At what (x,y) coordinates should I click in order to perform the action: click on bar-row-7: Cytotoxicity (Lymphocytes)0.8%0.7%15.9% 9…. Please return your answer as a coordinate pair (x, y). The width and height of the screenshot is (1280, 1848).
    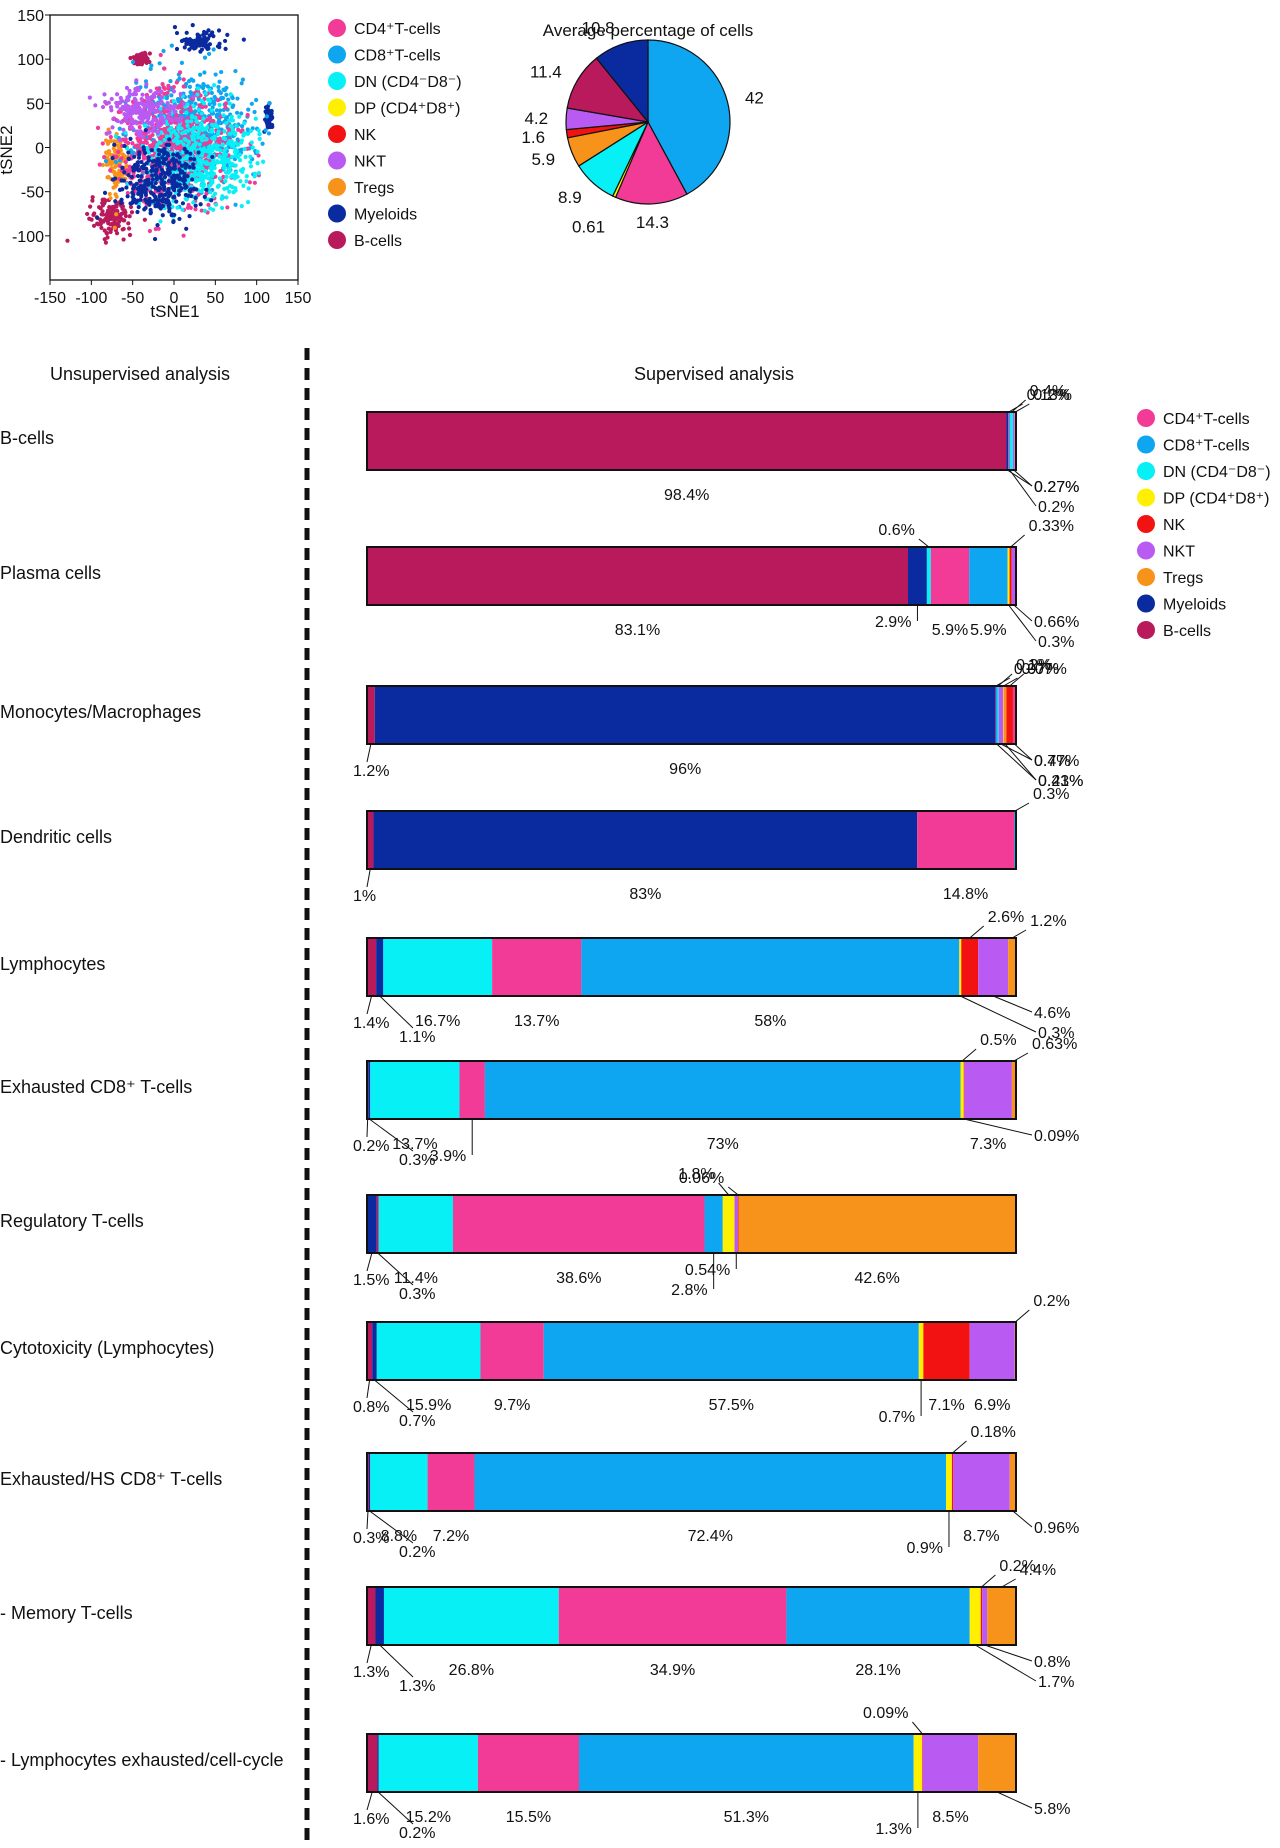
    Looking at the image, I should click on (535, 1361).